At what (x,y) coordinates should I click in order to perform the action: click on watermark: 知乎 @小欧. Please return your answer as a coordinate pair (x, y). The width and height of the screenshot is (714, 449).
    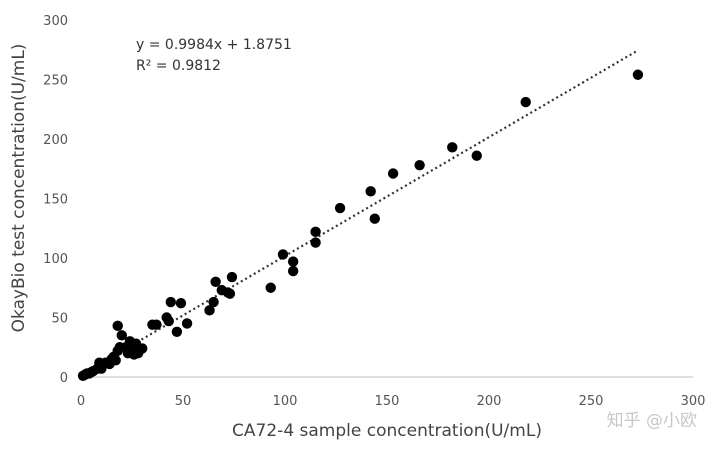
    Looking at the image, I should click on (652, 421).